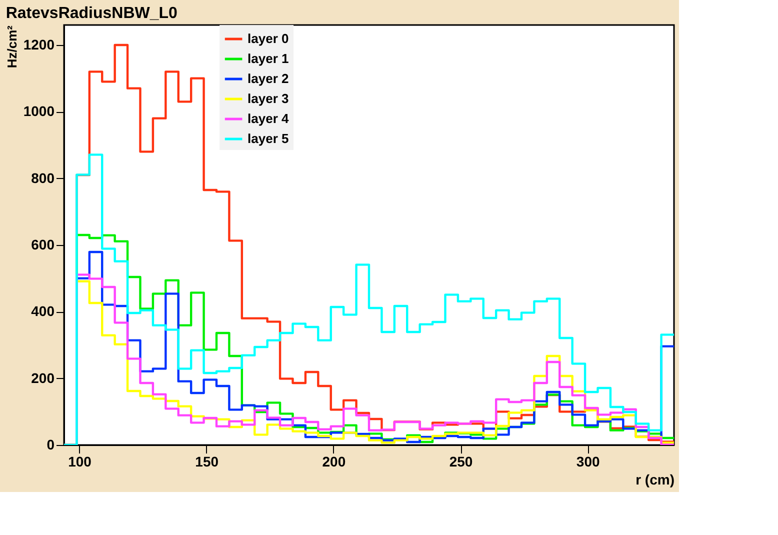 The height and width of the screenshot is (535, 778). Describe the element at coordinates (39, 111) in the screenshot. I see `y-tick-label: 1000` at that location.